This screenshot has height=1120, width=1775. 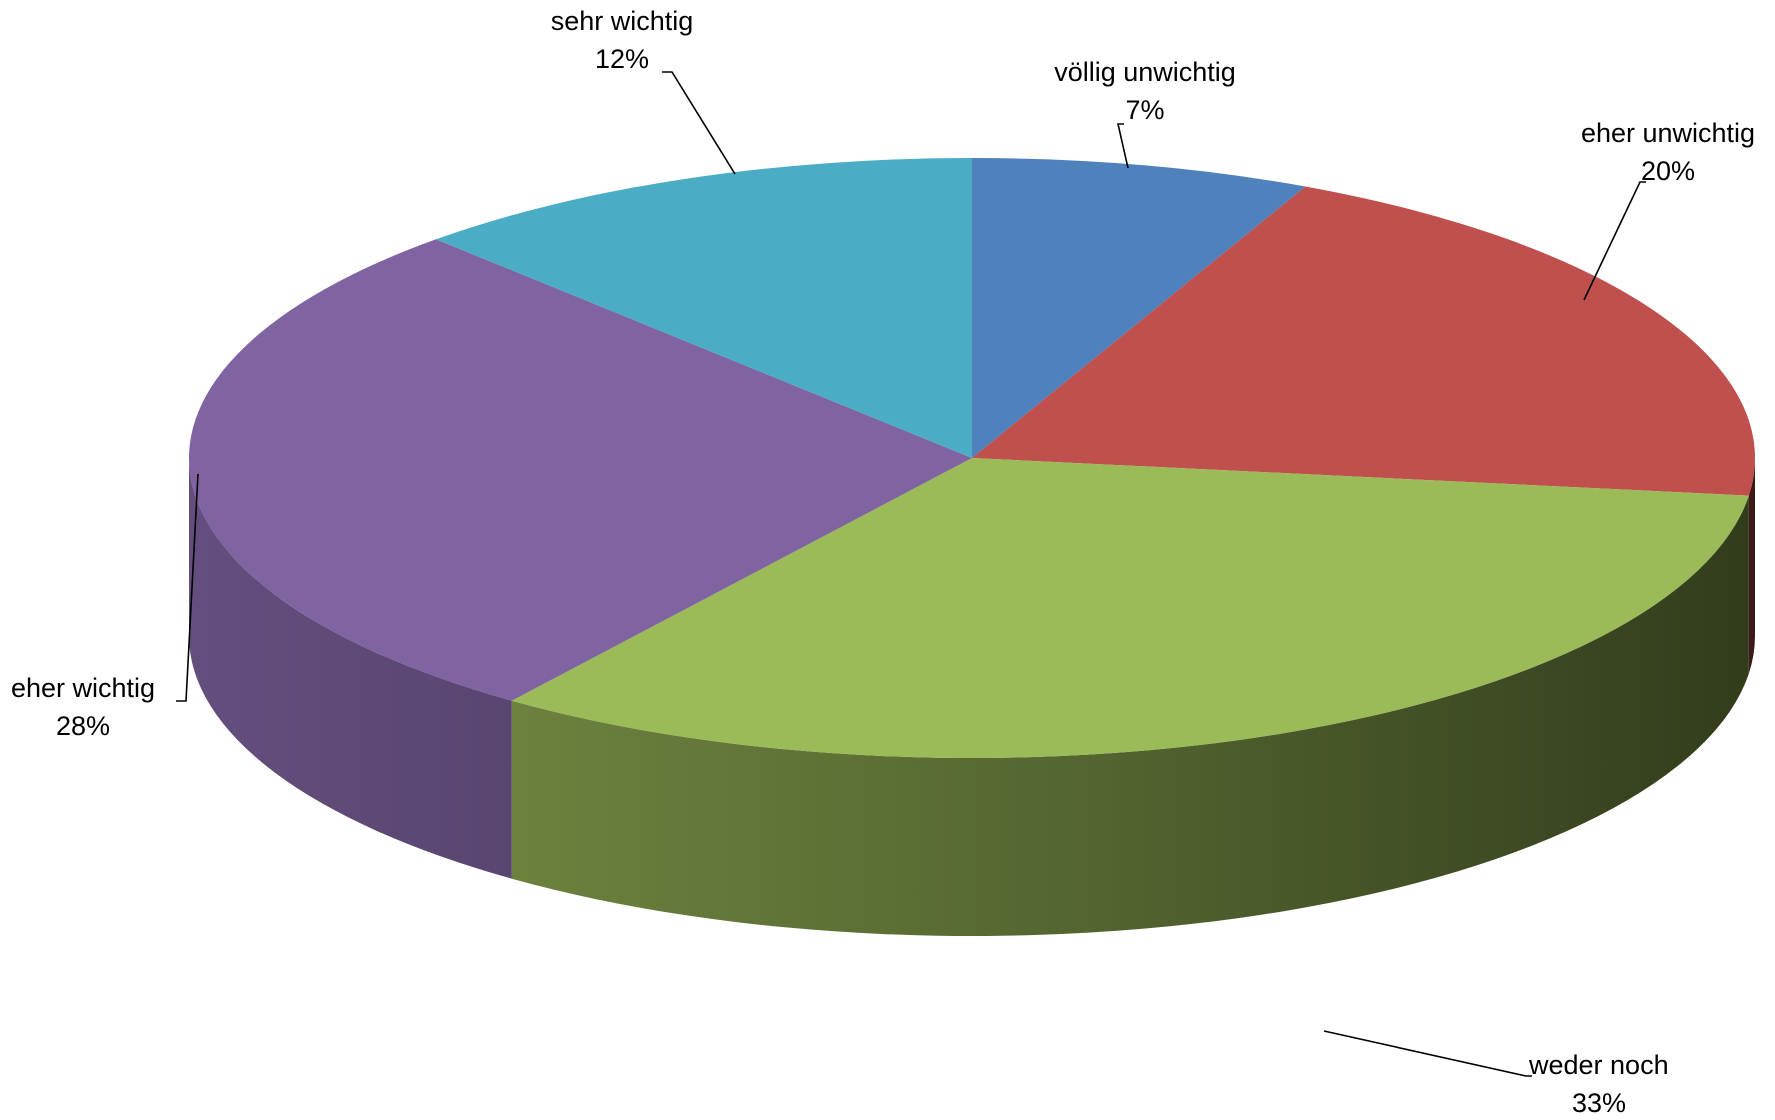 I want to click on data-label-eher-wichtig: eher wichtig, so click(x=83, y=688).